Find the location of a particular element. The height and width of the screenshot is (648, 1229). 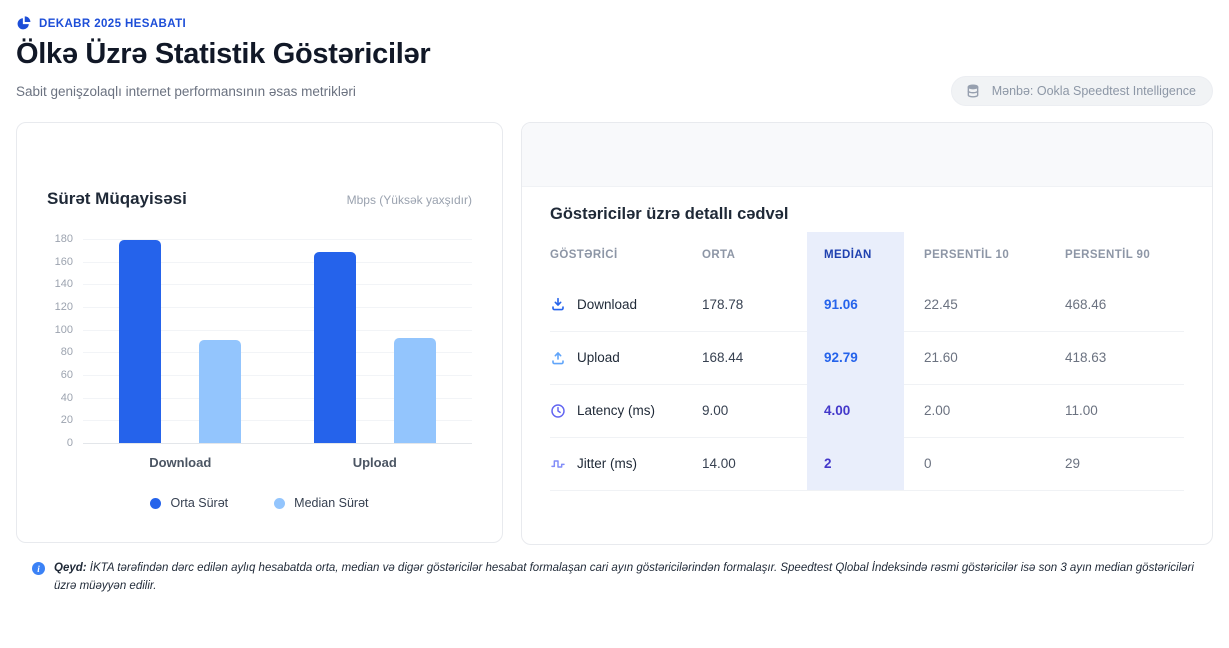

metric-cell: Upload is located at coordinates (626, 358).